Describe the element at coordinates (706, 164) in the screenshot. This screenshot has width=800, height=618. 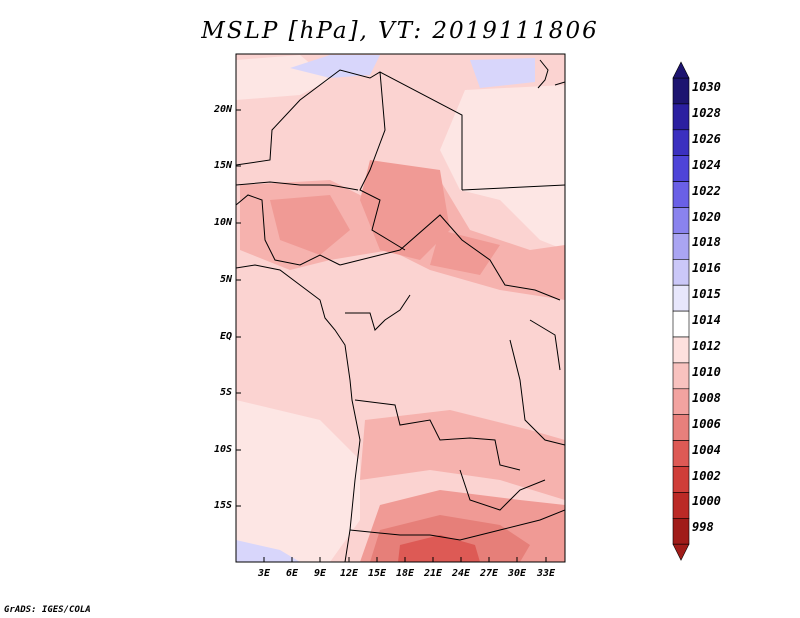
I see `colorbar-label: 1024` at that location.